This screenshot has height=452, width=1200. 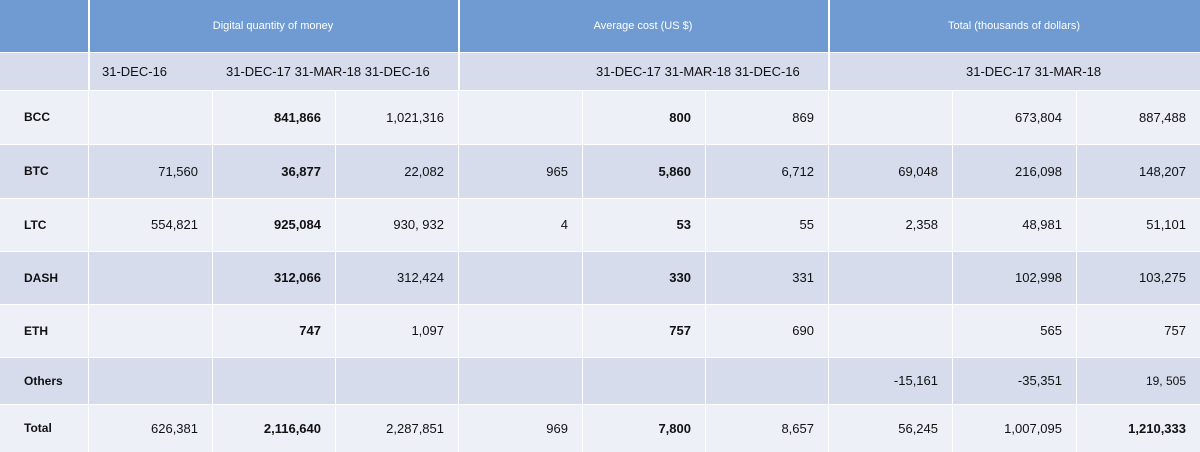 What do you see at coordinates (643, 224) in the screenshot?
I see `table-cell: 53` at bounding box center [643, 224].